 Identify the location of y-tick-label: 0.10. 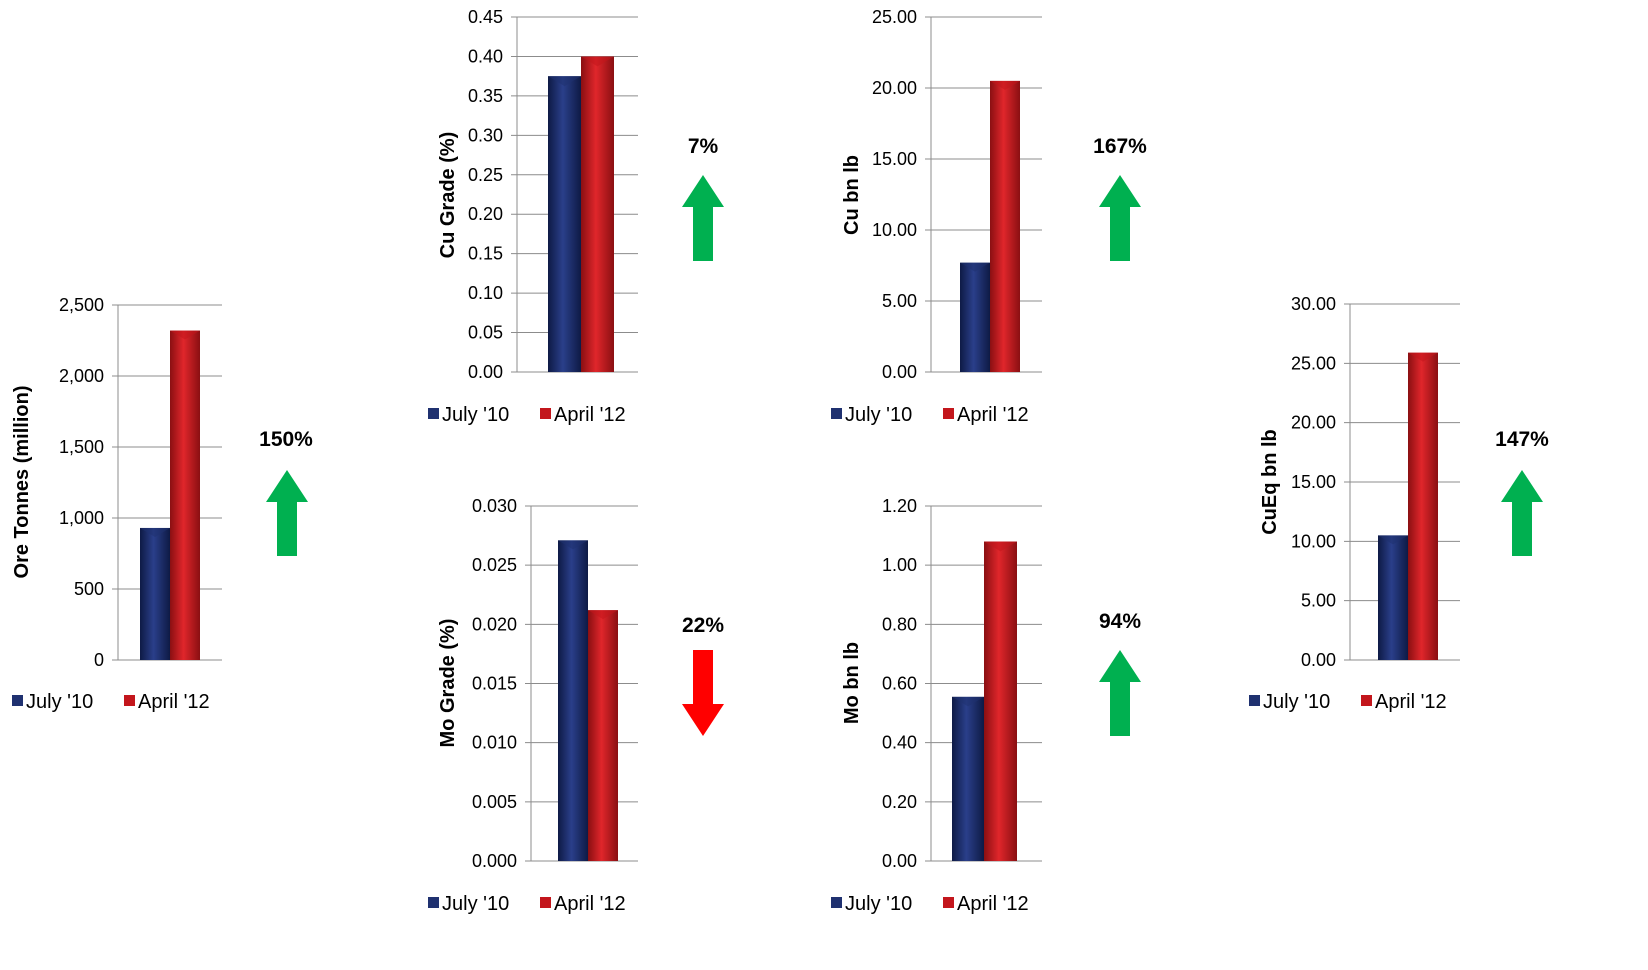
(485, 293).